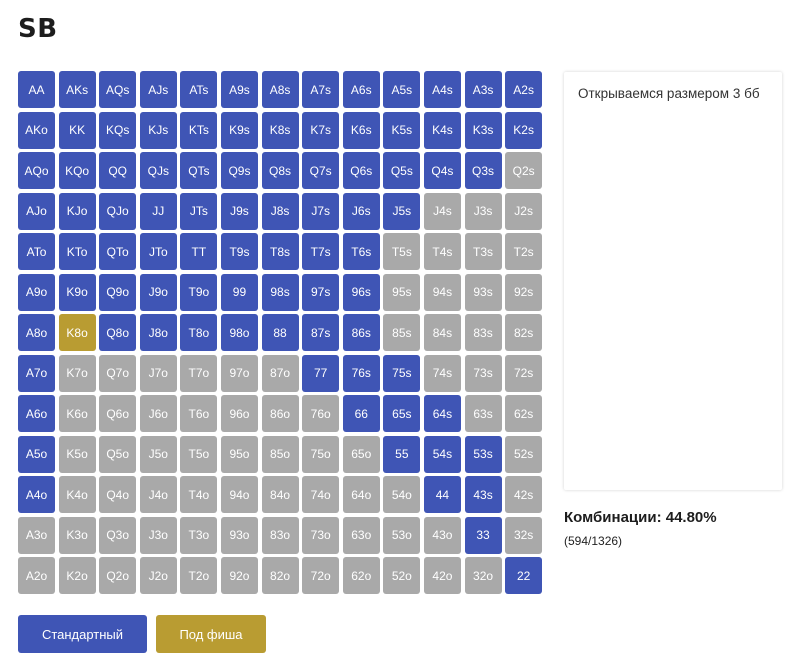 The width and height of the screenshot is (800, 670). Describe the element at coordinates (239, 413) in the screenshot. I see `hand-cell-96o: 96o` at that location.